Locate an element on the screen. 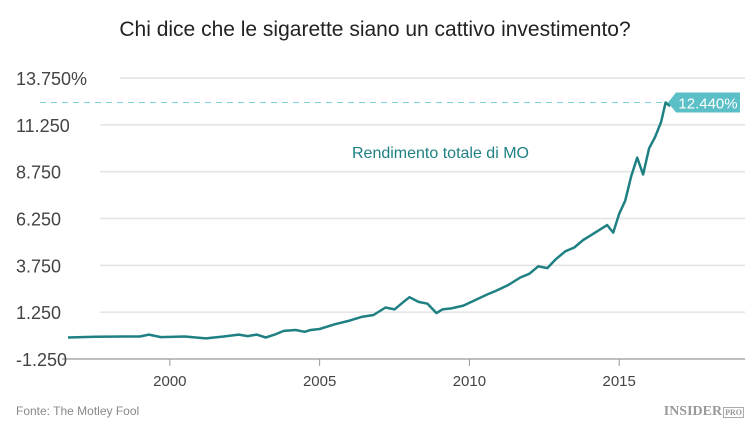 This screenshot has height=431, width=750. end-value-badge is located at coordinates (704, 102).